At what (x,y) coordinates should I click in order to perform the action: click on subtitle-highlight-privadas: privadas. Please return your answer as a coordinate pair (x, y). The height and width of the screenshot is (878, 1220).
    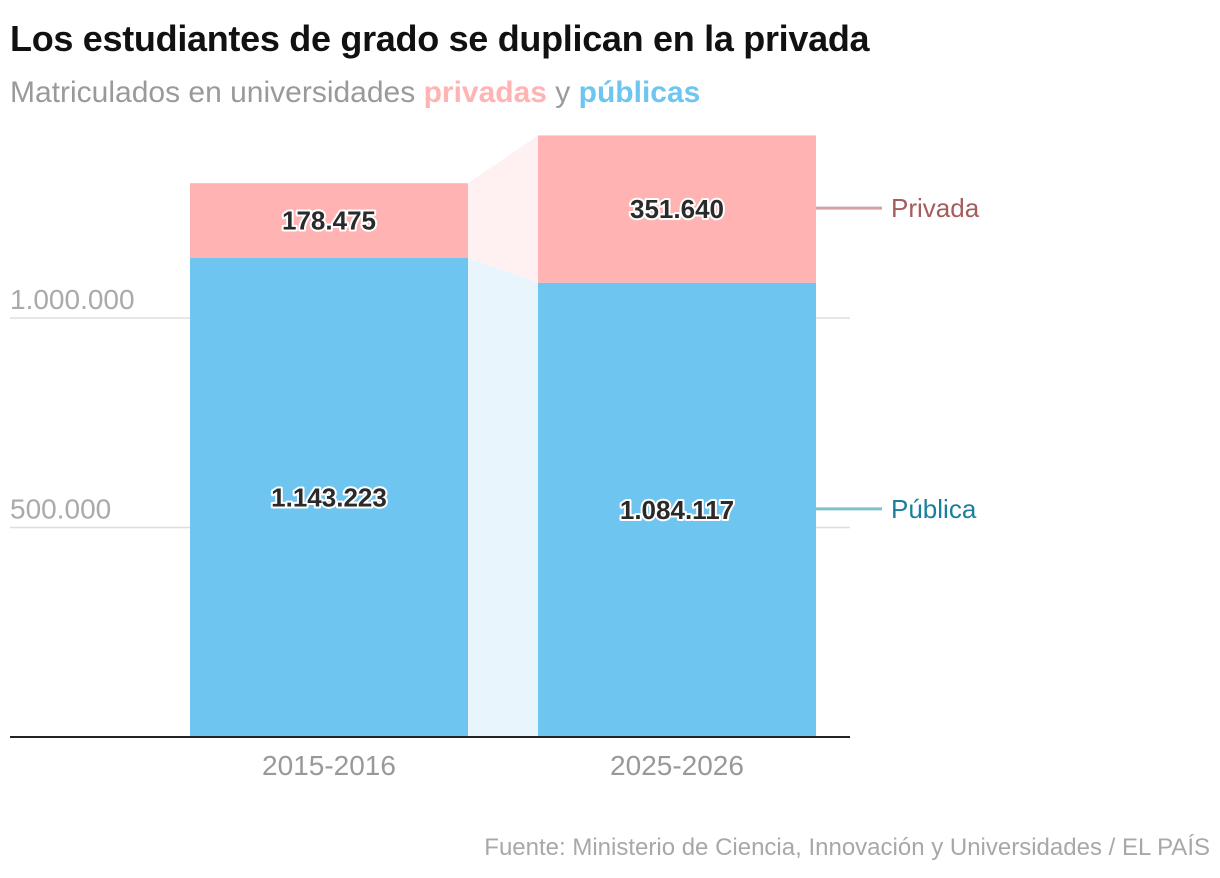
    Looking at the image, I should click on (485, 92).